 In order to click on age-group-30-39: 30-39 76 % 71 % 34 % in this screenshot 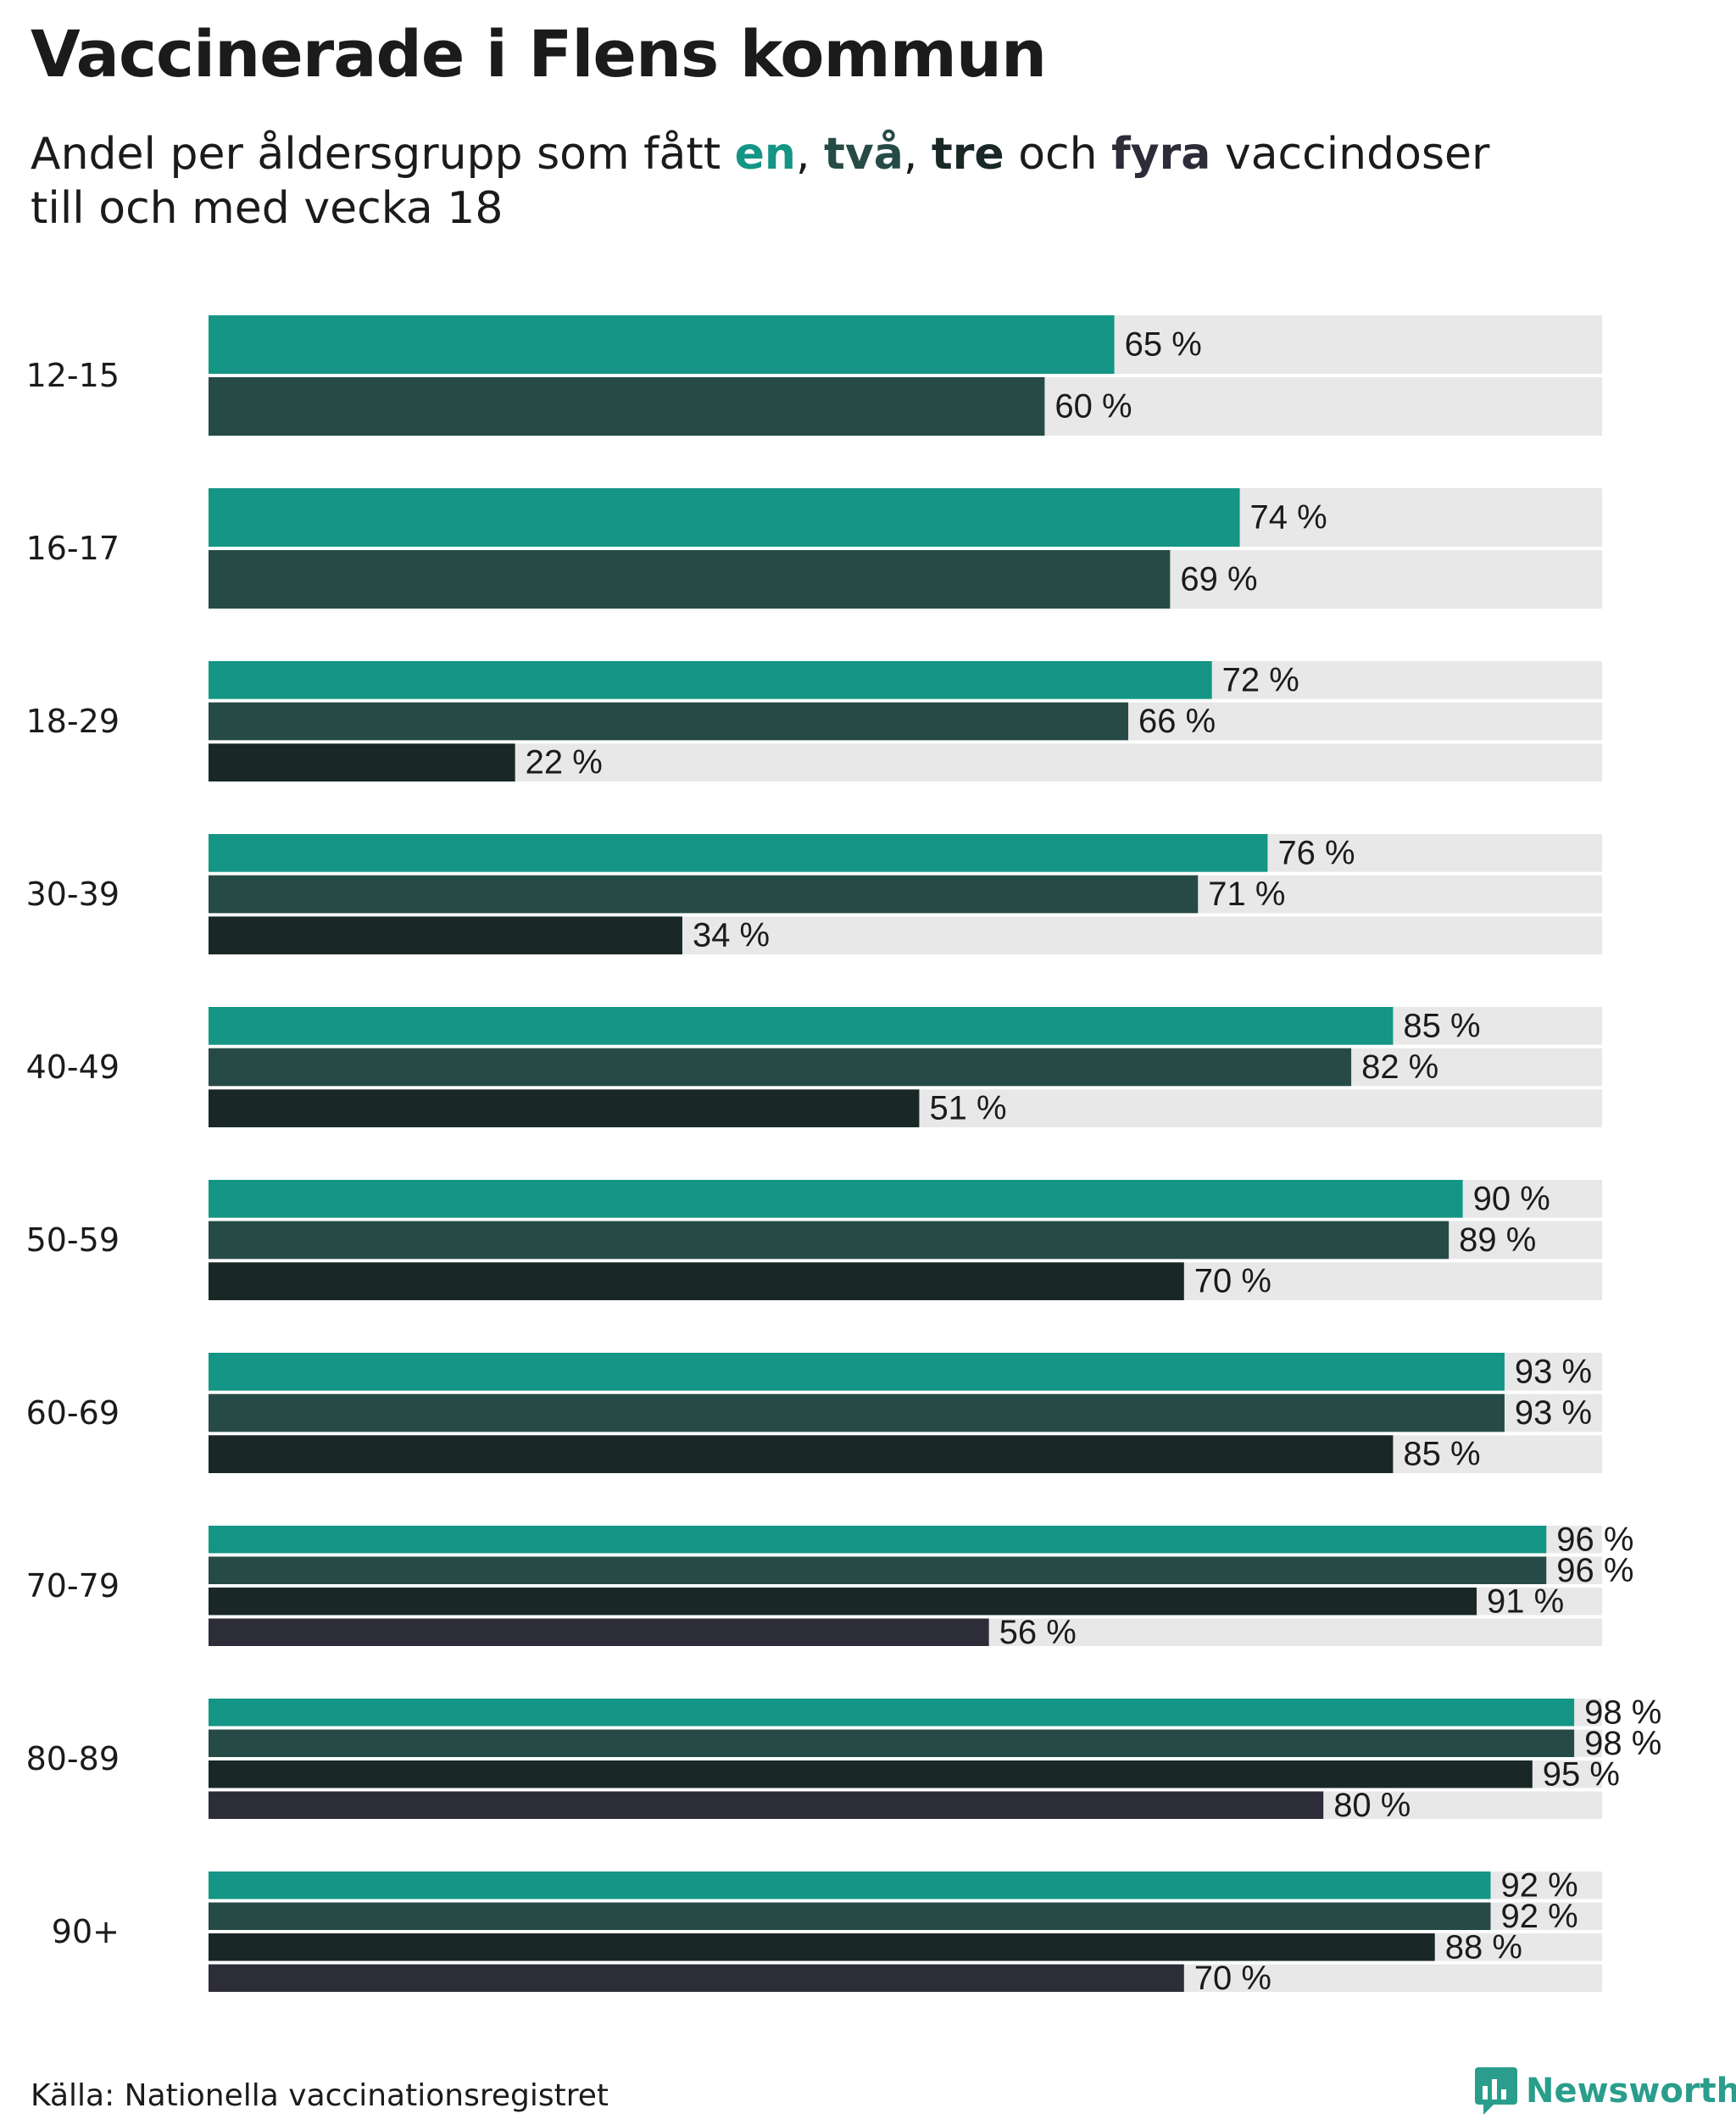, I will do `click(814, 894)`.